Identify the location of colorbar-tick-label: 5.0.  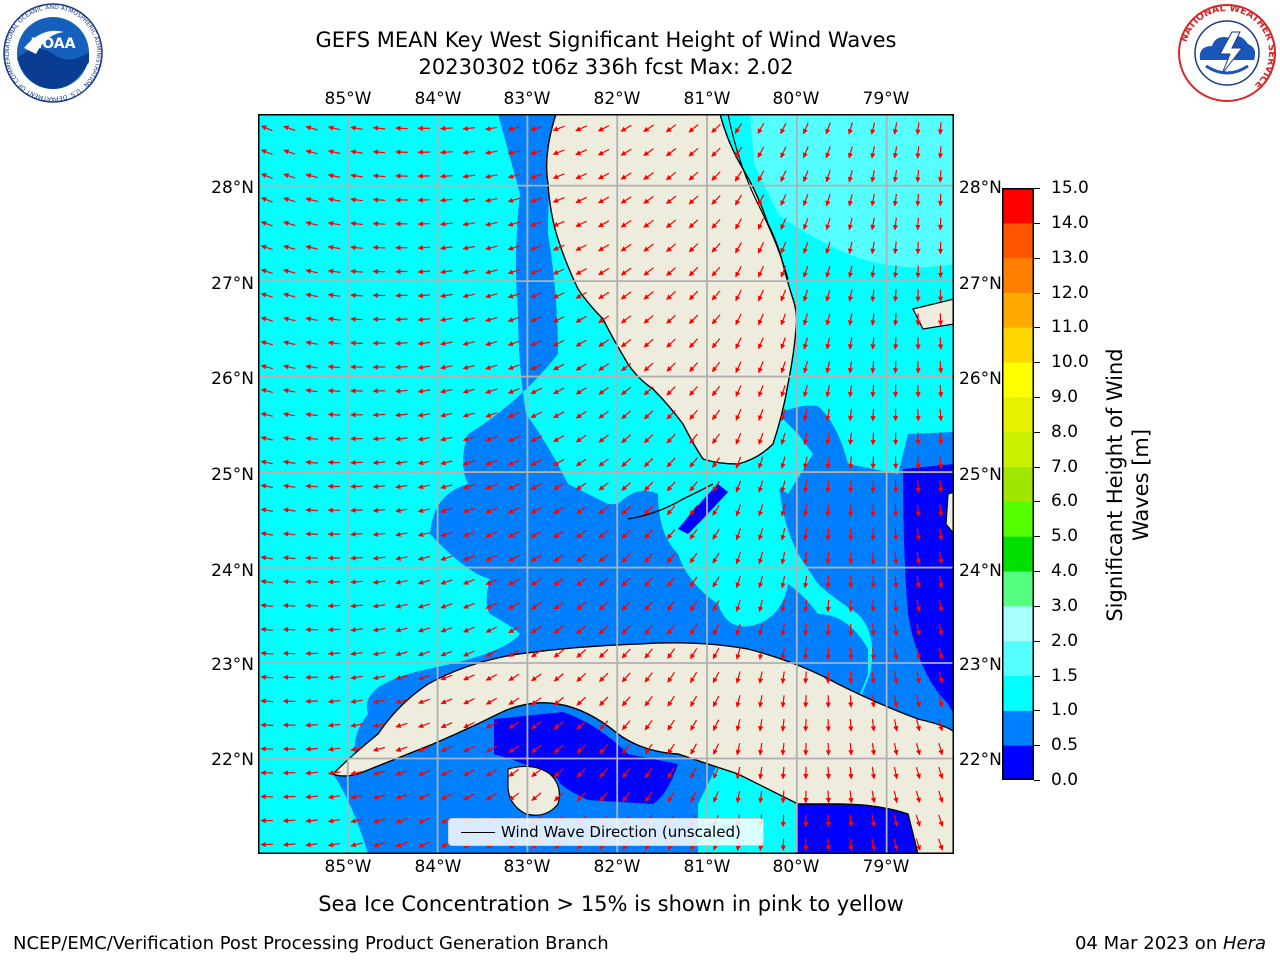
(1065, 536).